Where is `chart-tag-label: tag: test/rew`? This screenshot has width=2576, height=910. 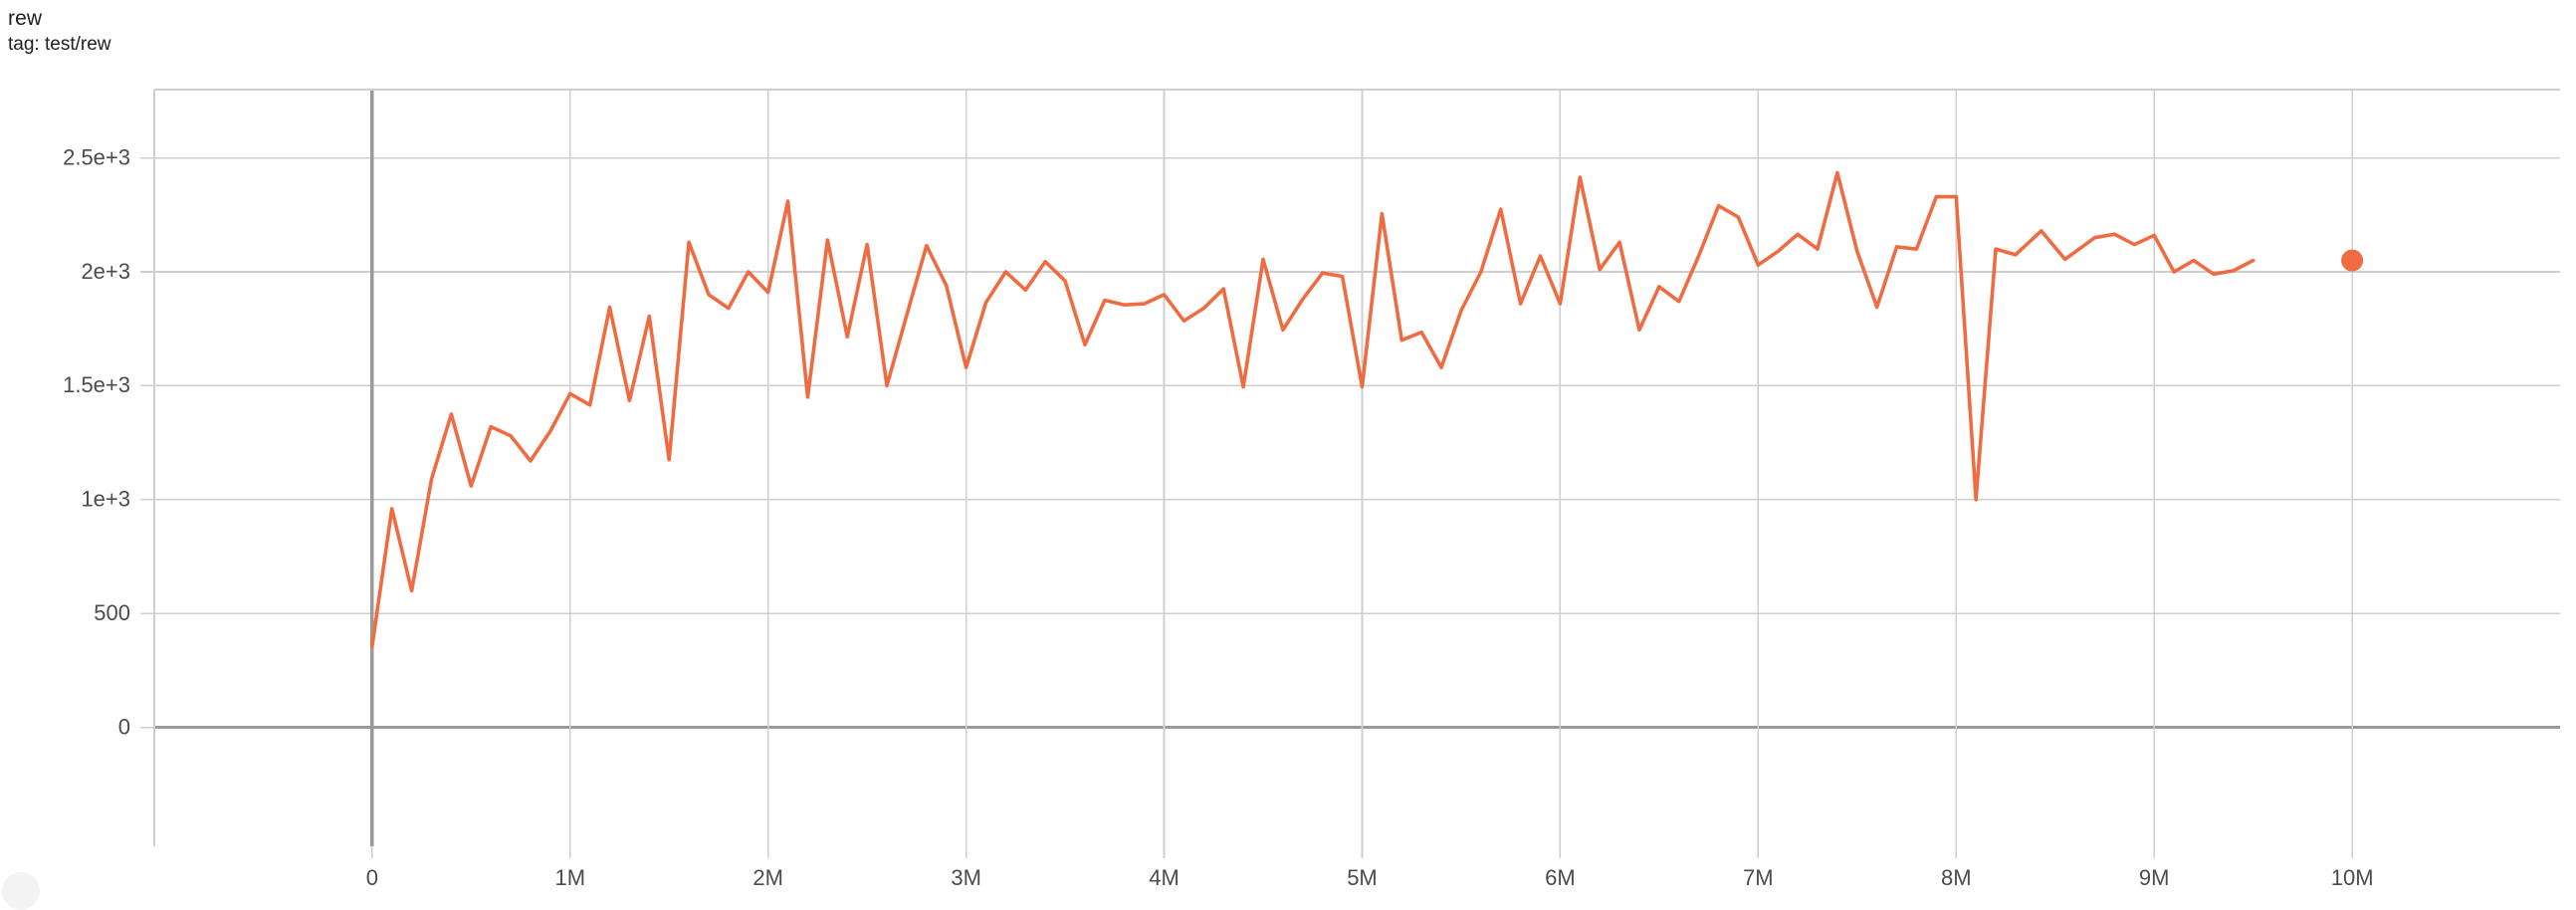
chart-tag-label: tag: test/rew is located at coordinates (59, 45).